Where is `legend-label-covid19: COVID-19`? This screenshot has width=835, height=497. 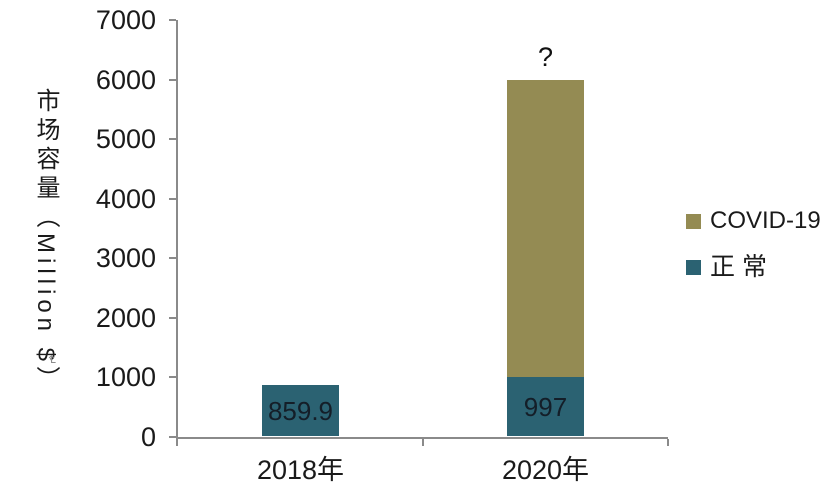
legend-label-covid19: COVID-19 is located at coordinates (765, 220).